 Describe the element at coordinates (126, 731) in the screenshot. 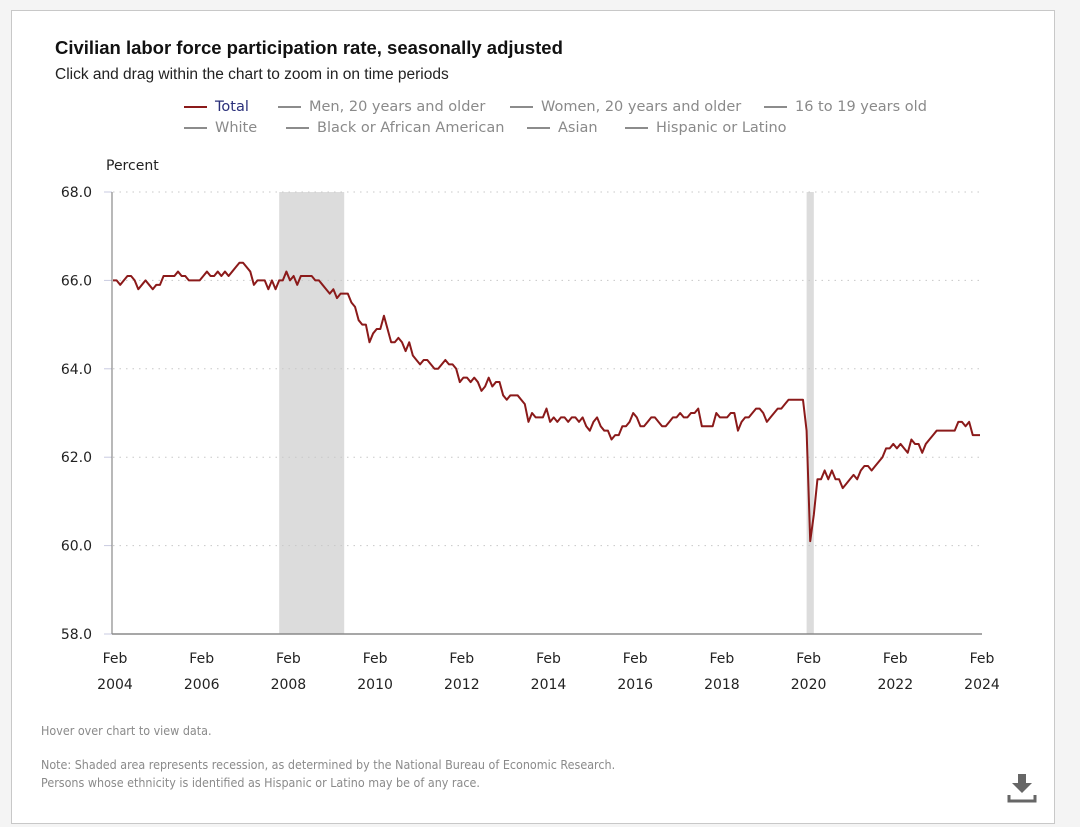

I see `hover-hint: Hover over chart to view data.` at that location.